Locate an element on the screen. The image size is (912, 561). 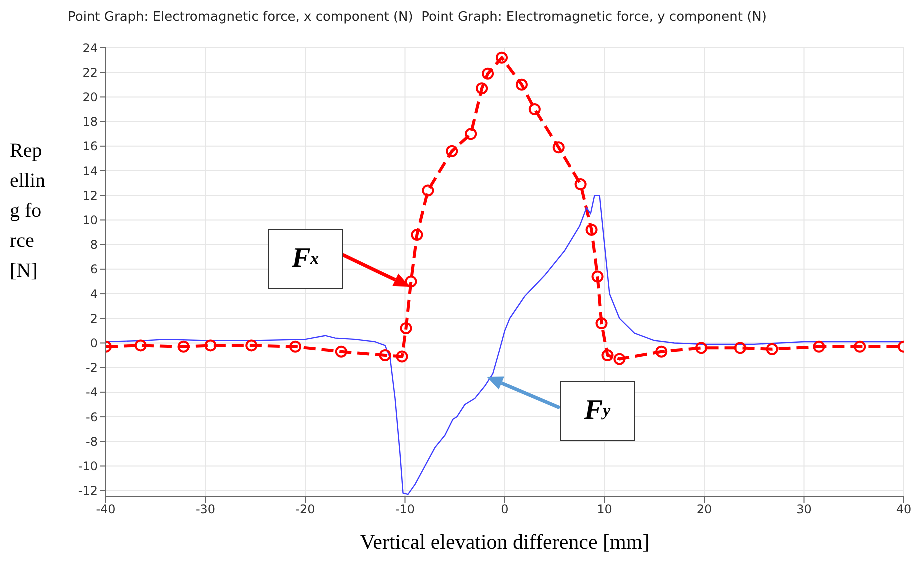
chart-title: Point Graph: Electromagnetic force, x component (N) Point Graph: Electromagnetic force, y component (N) is located at coordinates (417, 17).